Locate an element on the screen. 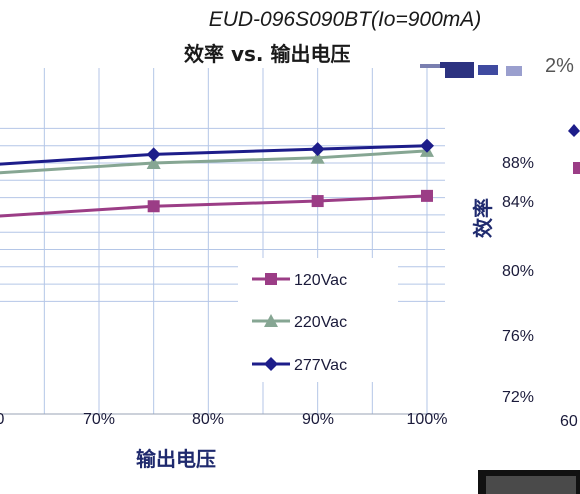 This screenshot has height=494, width=580. partial-label: 2% is located at coordinates (559, 66).